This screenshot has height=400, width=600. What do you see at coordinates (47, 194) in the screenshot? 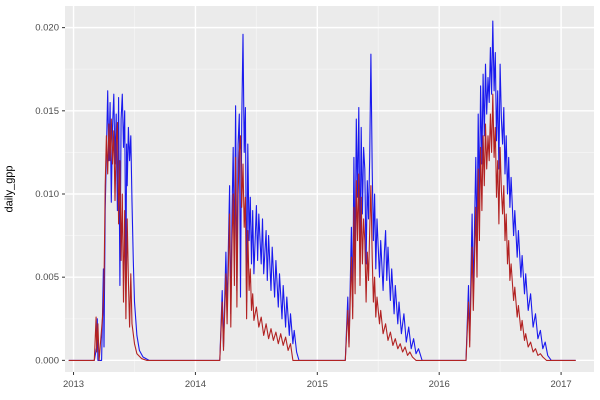
I see `y-tick-label: 0.010` at bounding box center [47, 194].